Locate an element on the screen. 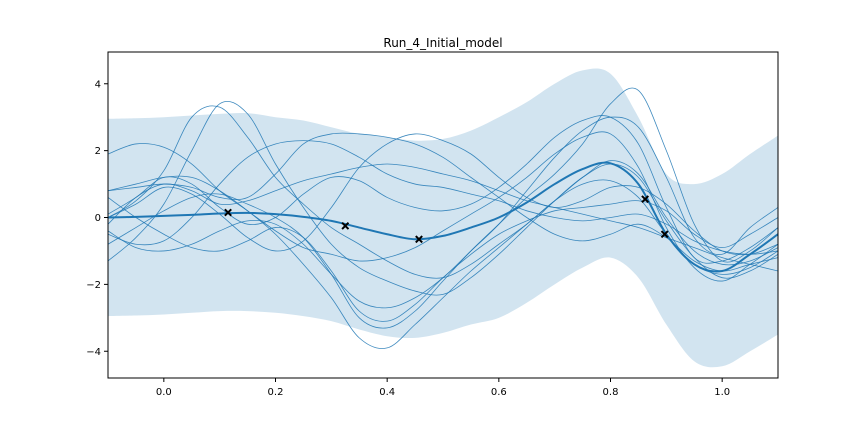  y-tick-label: 0 is located at coordinates (98, 218).